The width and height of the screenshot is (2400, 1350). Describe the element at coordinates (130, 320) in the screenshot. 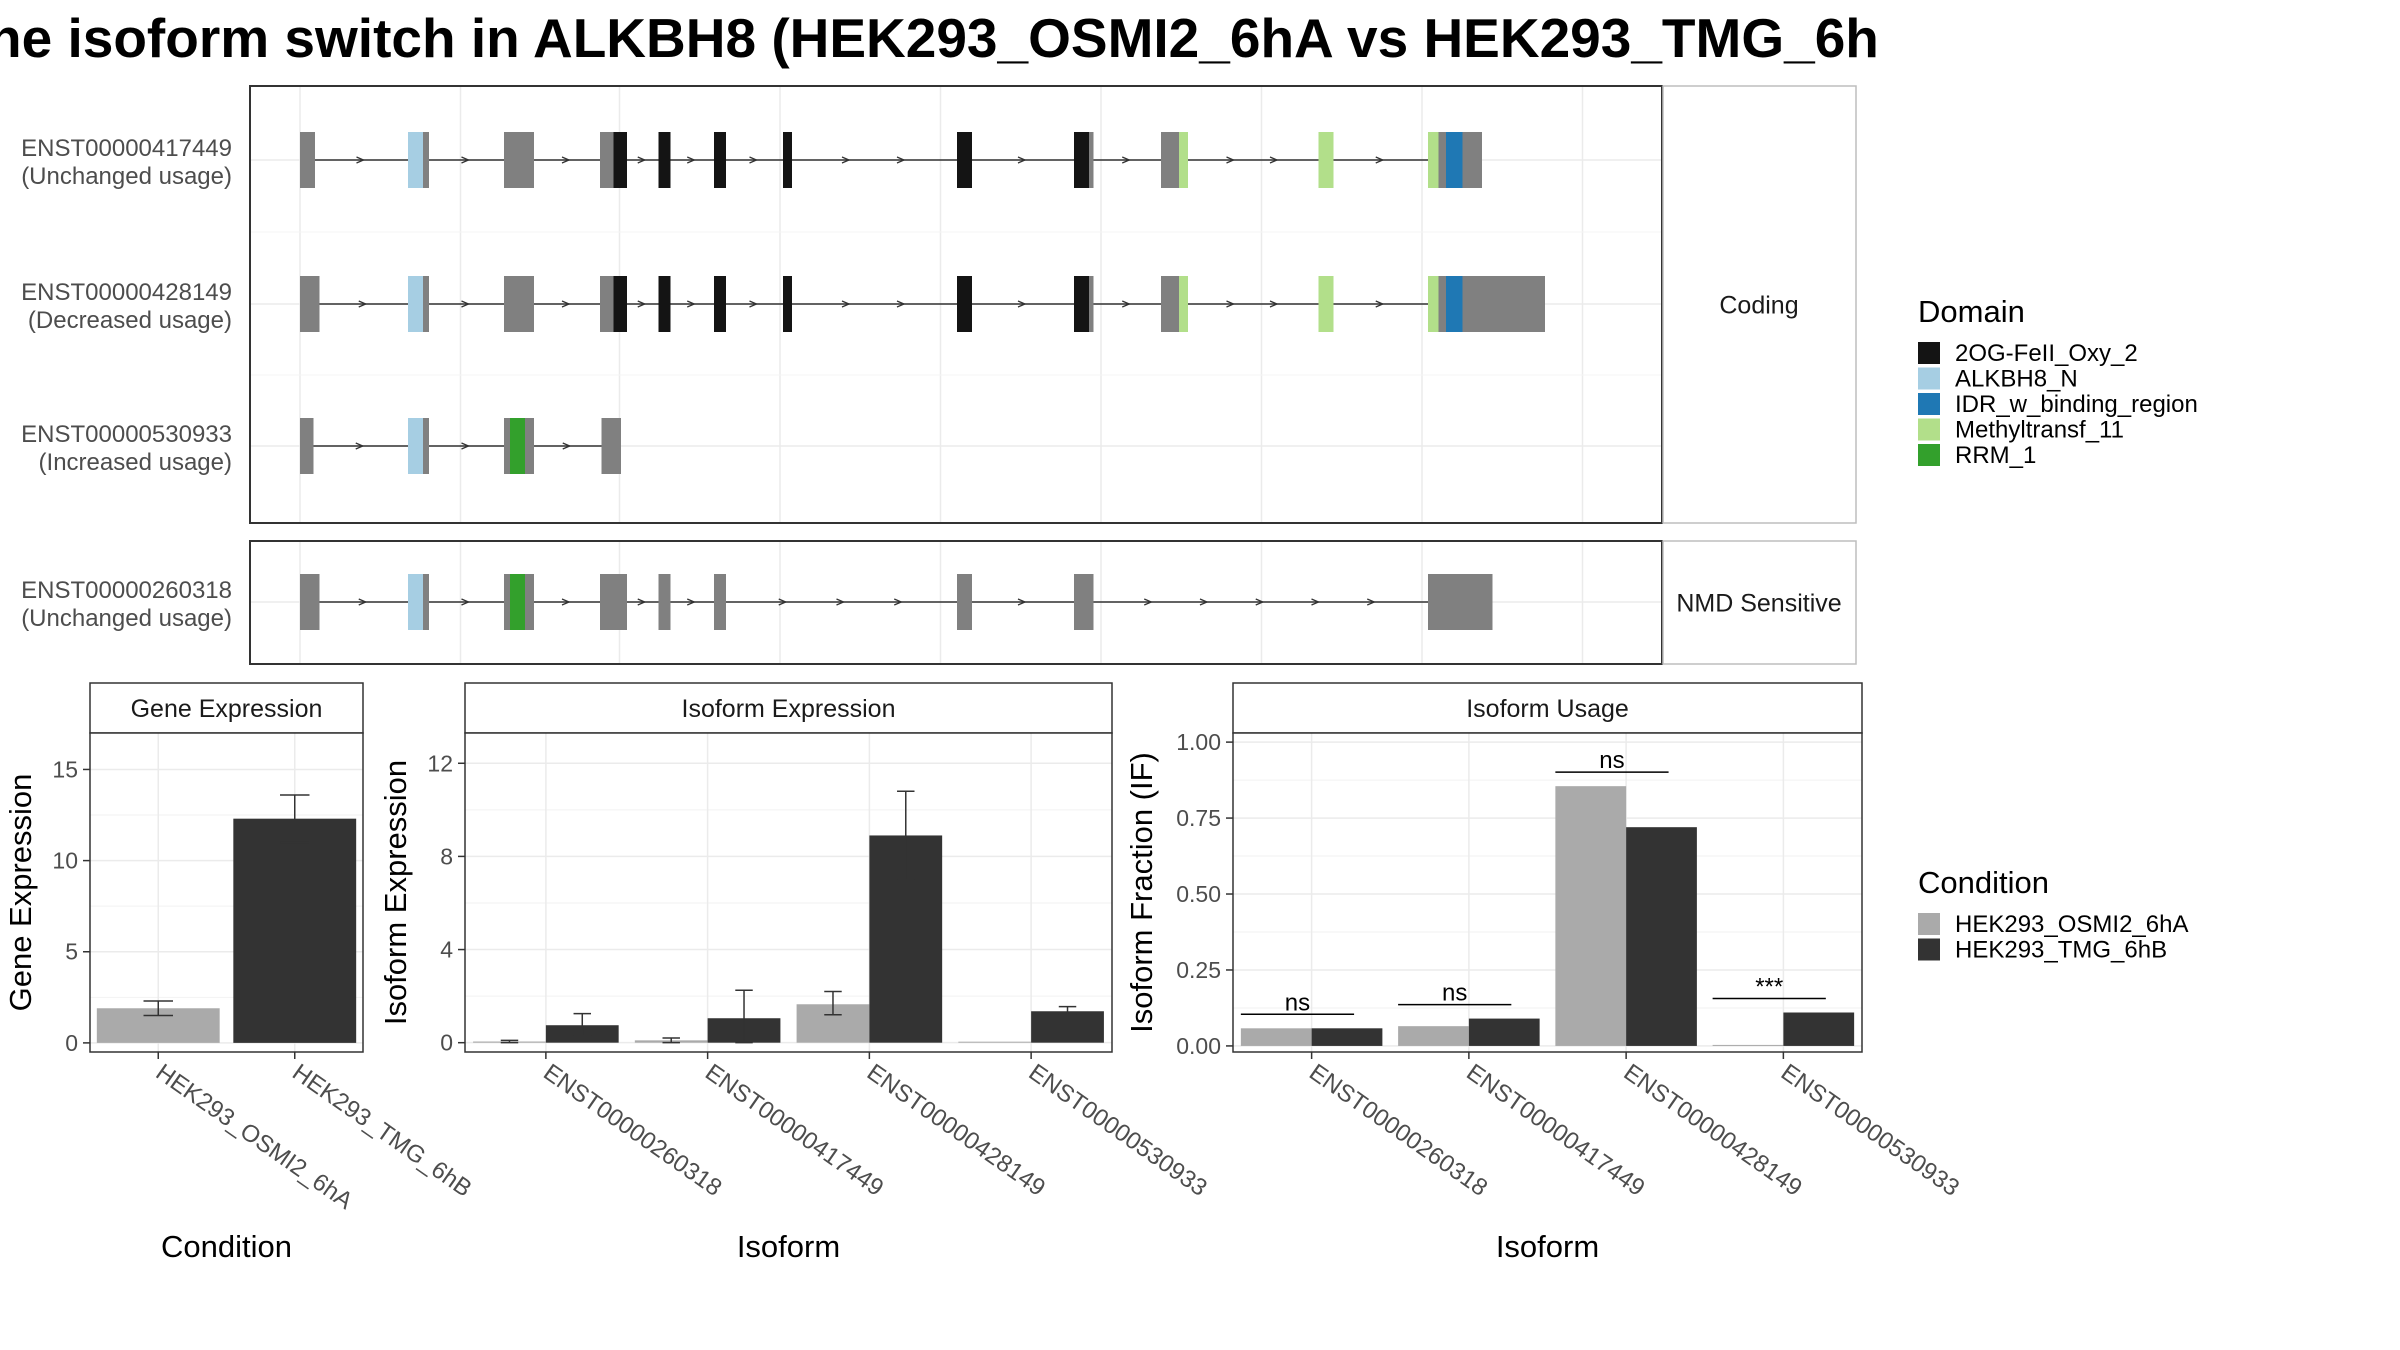

I see `isoform-usage-label: (Decreased usage)` at that location.